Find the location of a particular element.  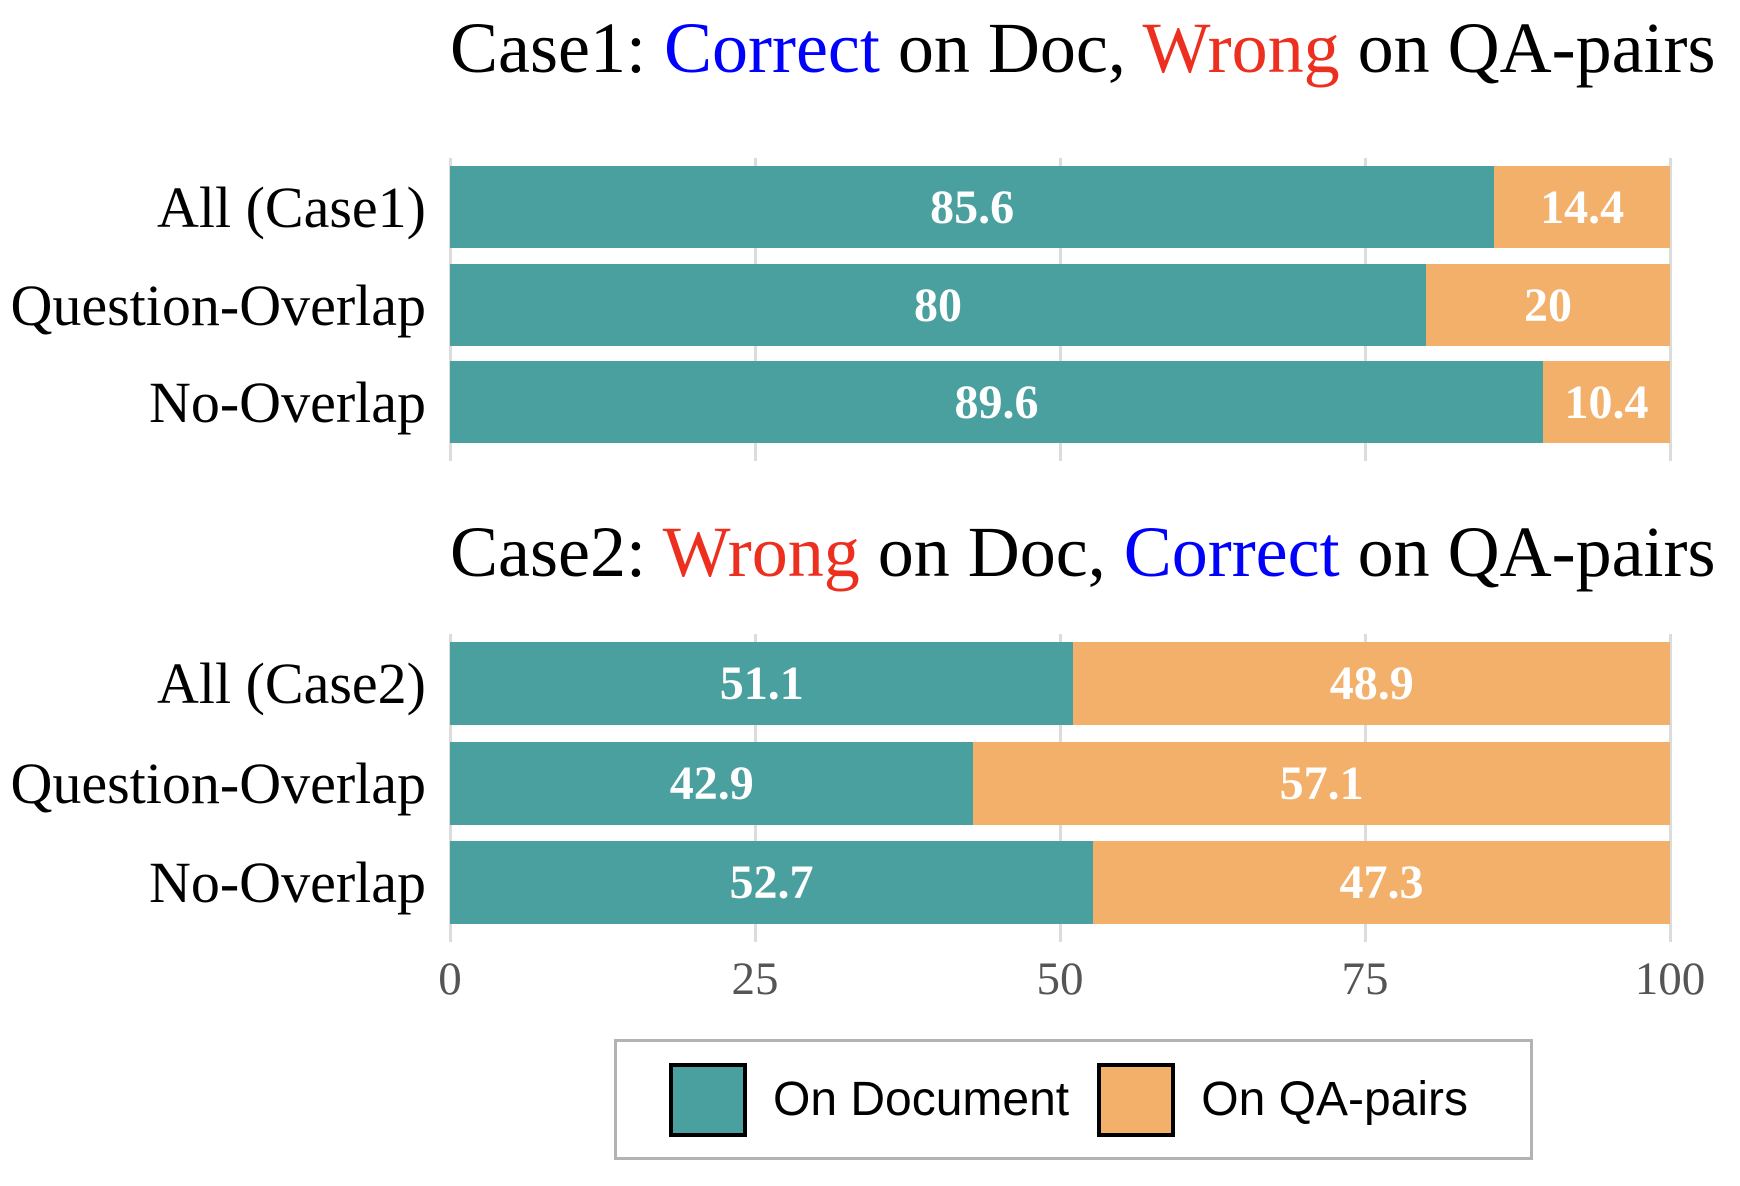

x-axis-tick-label-25: 25 is located at coordinates (755, 979).